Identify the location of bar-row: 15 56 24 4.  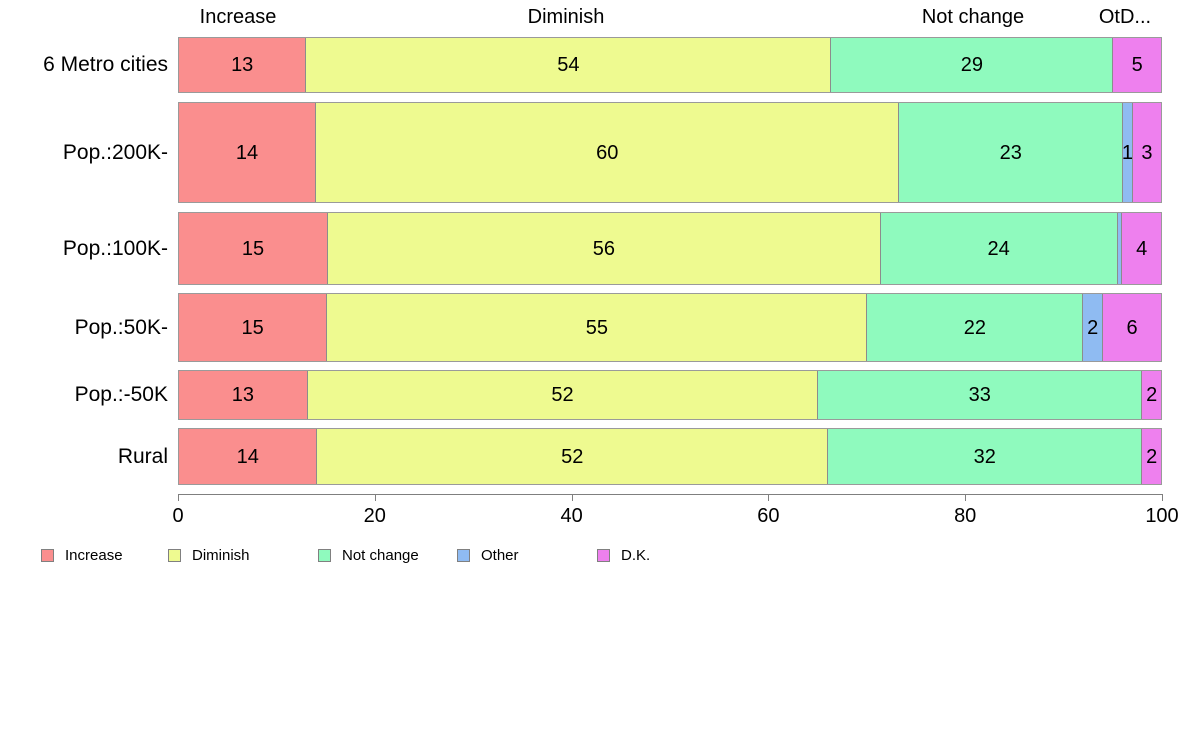
(670, 248).